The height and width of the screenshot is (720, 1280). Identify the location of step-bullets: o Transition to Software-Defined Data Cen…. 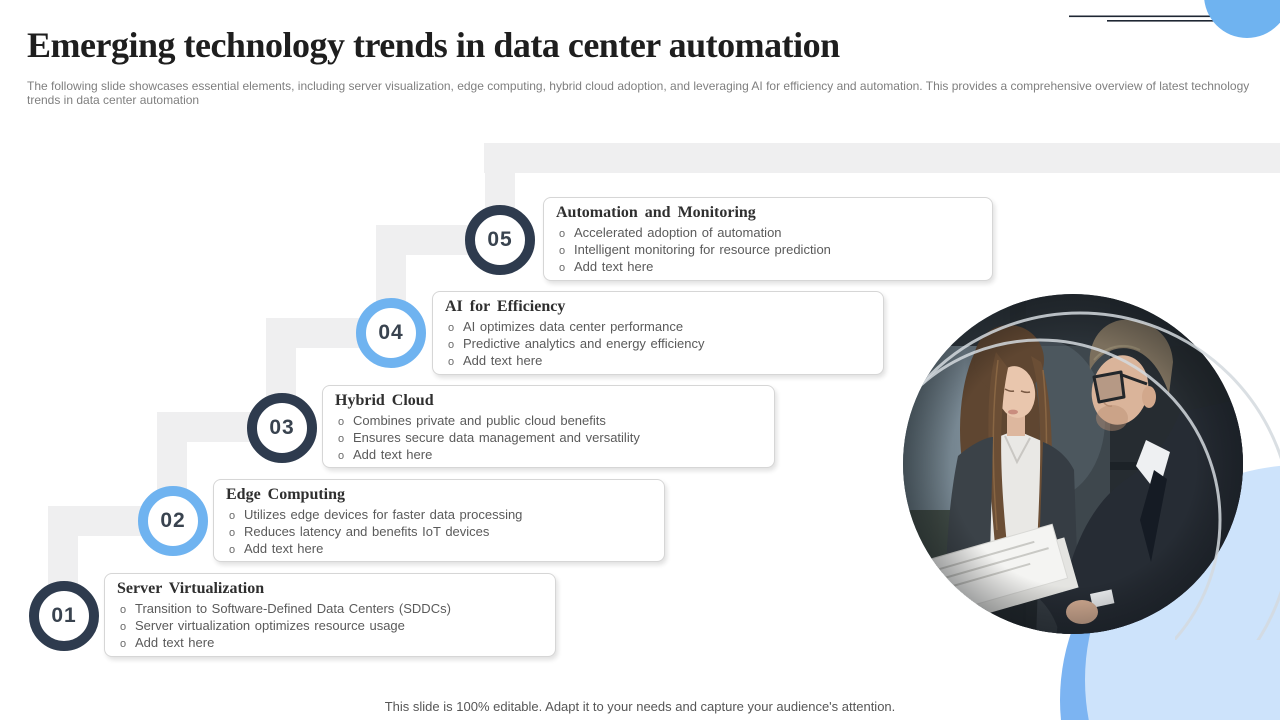
(331, 626).